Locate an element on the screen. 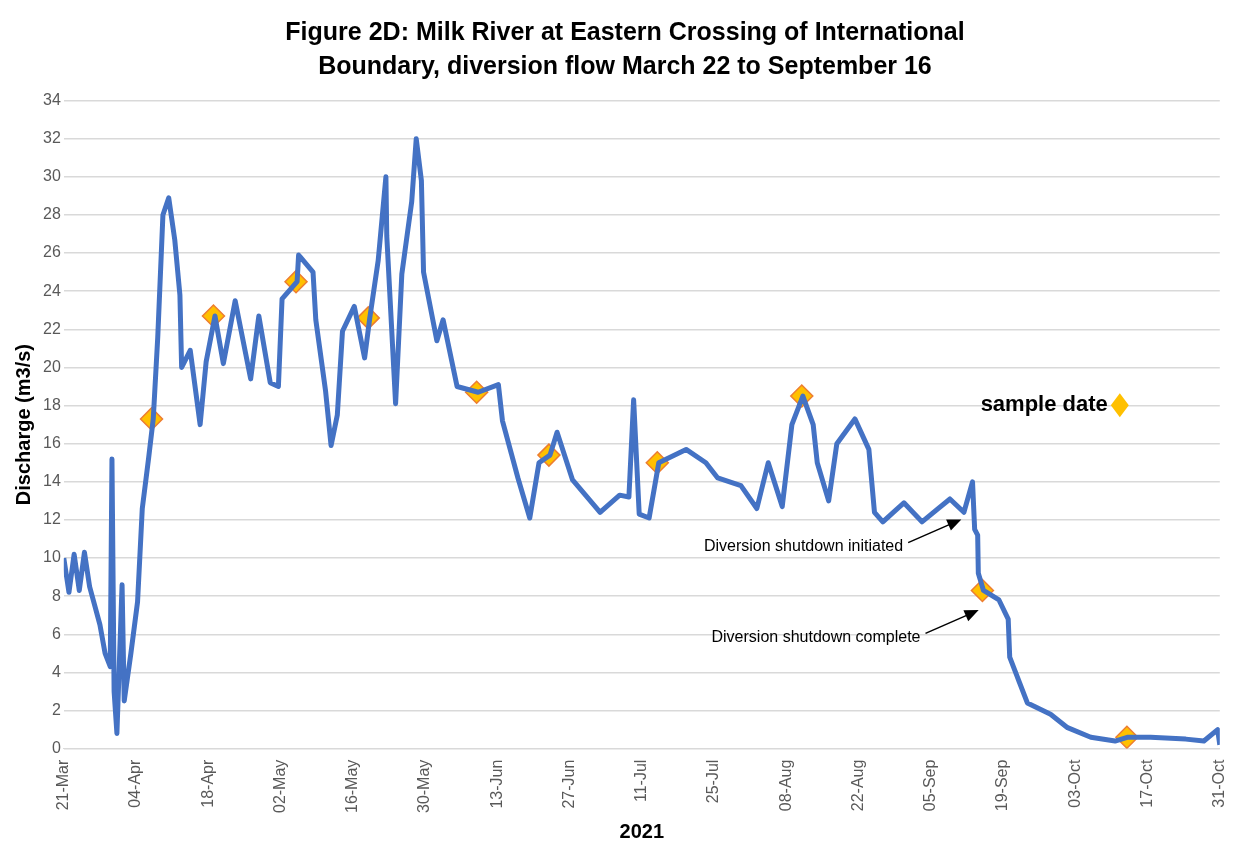 The height and width of the screenshot is (868, 1250). annotation: Diversion shutdown initiated is located at coordinates (803, 545).